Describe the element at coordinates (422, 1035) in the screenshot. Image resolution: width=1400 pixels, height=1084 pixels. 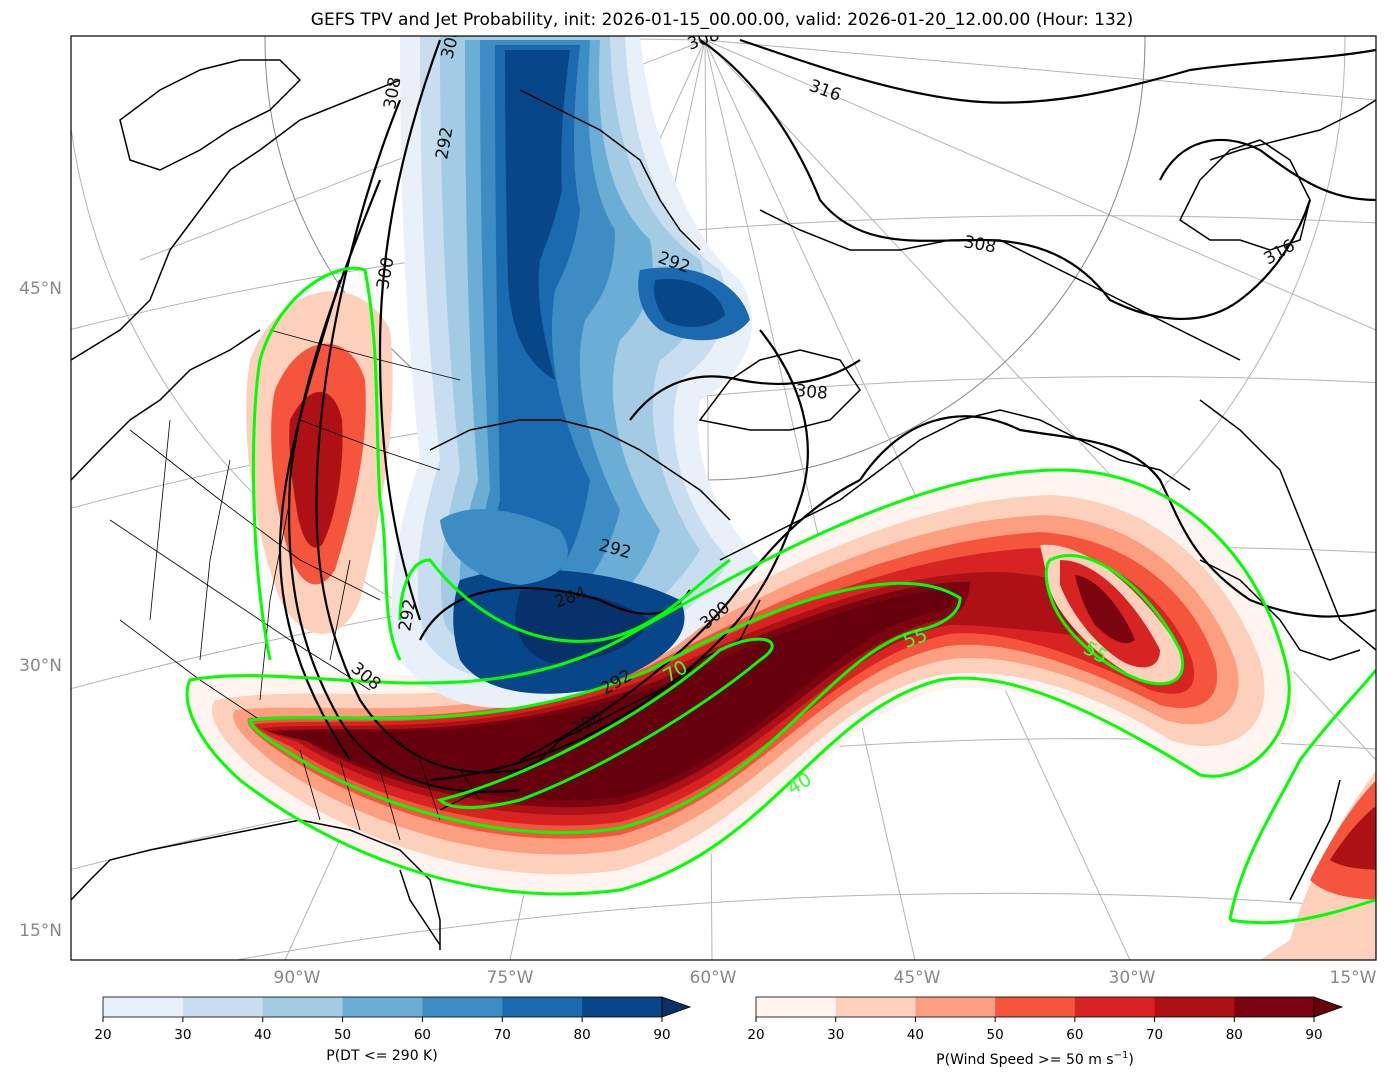
I see `tpv-colorbar-tick-label: 60` at that location.